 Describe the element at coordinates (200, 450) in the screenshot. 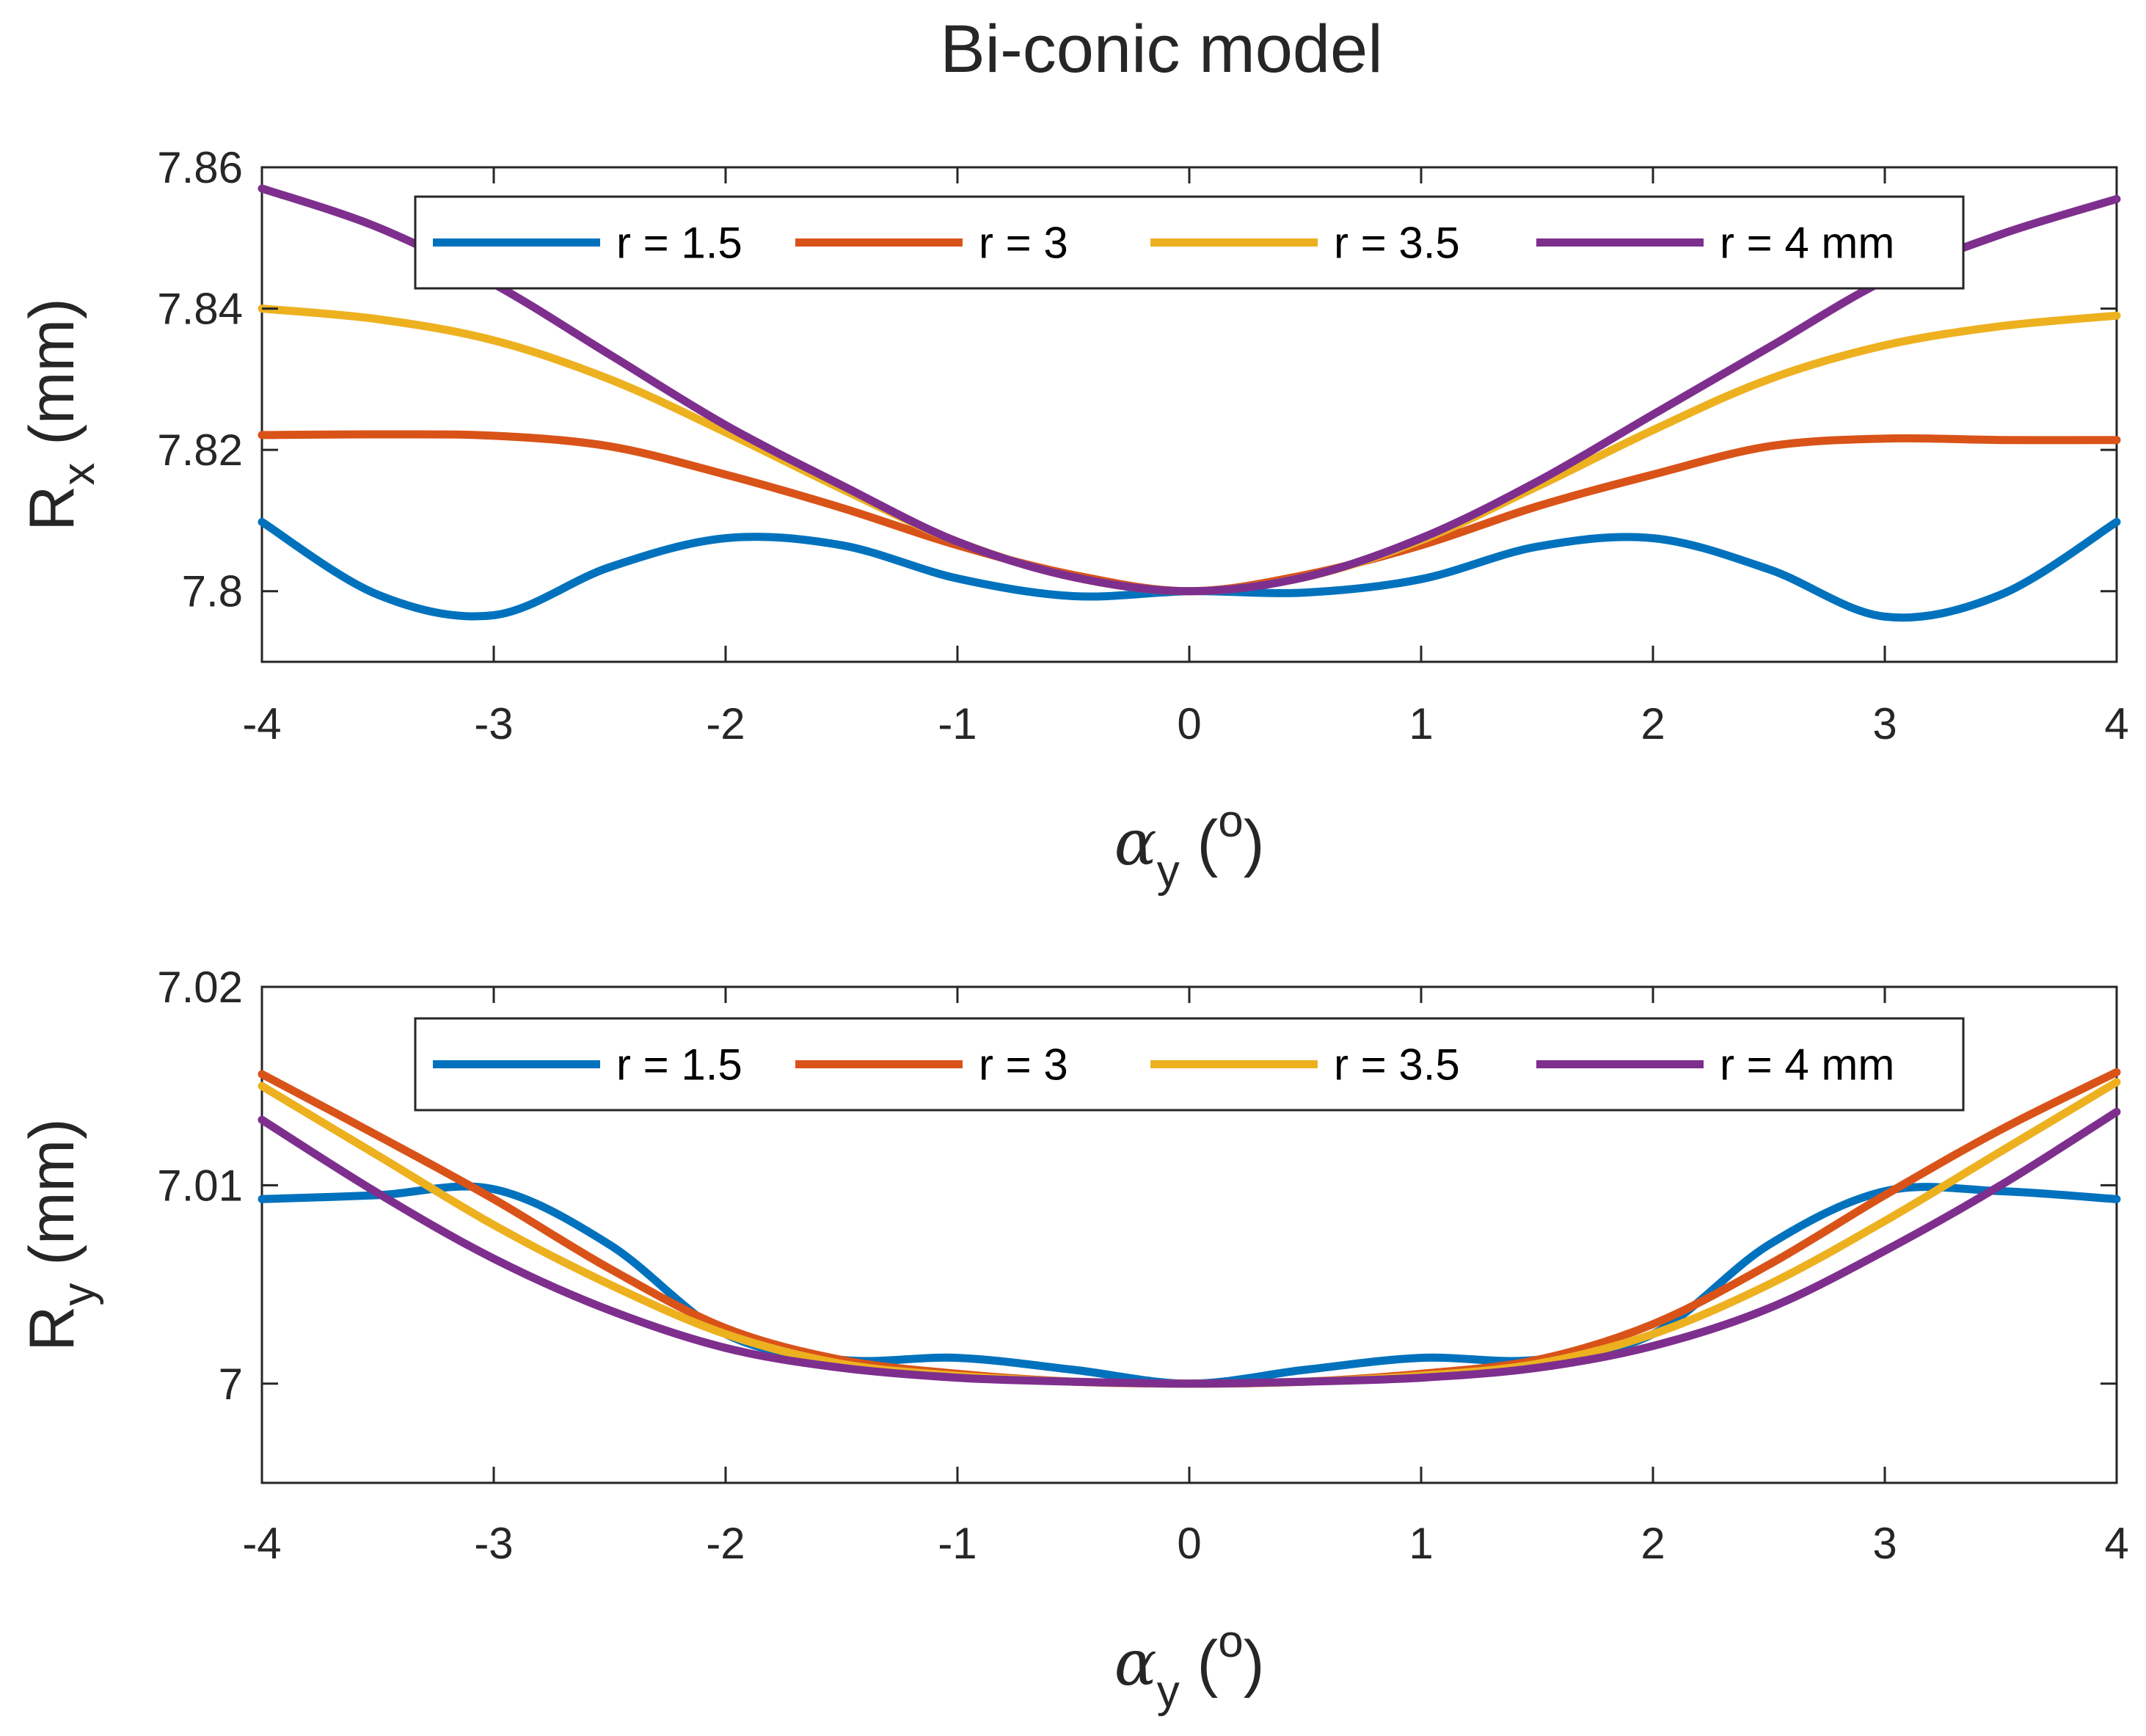

I see `y-tick-label: 7.82` at that location.